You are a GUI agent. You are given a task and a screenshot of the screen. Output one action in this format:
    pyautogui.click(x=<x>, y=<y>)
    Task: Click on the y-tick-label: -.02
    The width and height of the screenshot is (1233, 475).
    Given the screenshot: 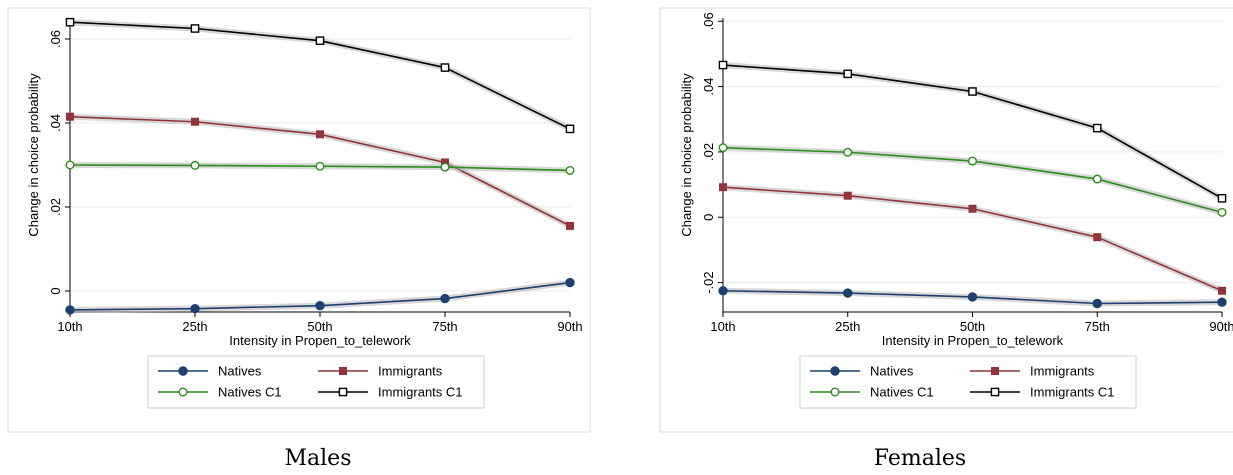 What is the action you would take?
    pyautogui.click(x=708, y=282)
    